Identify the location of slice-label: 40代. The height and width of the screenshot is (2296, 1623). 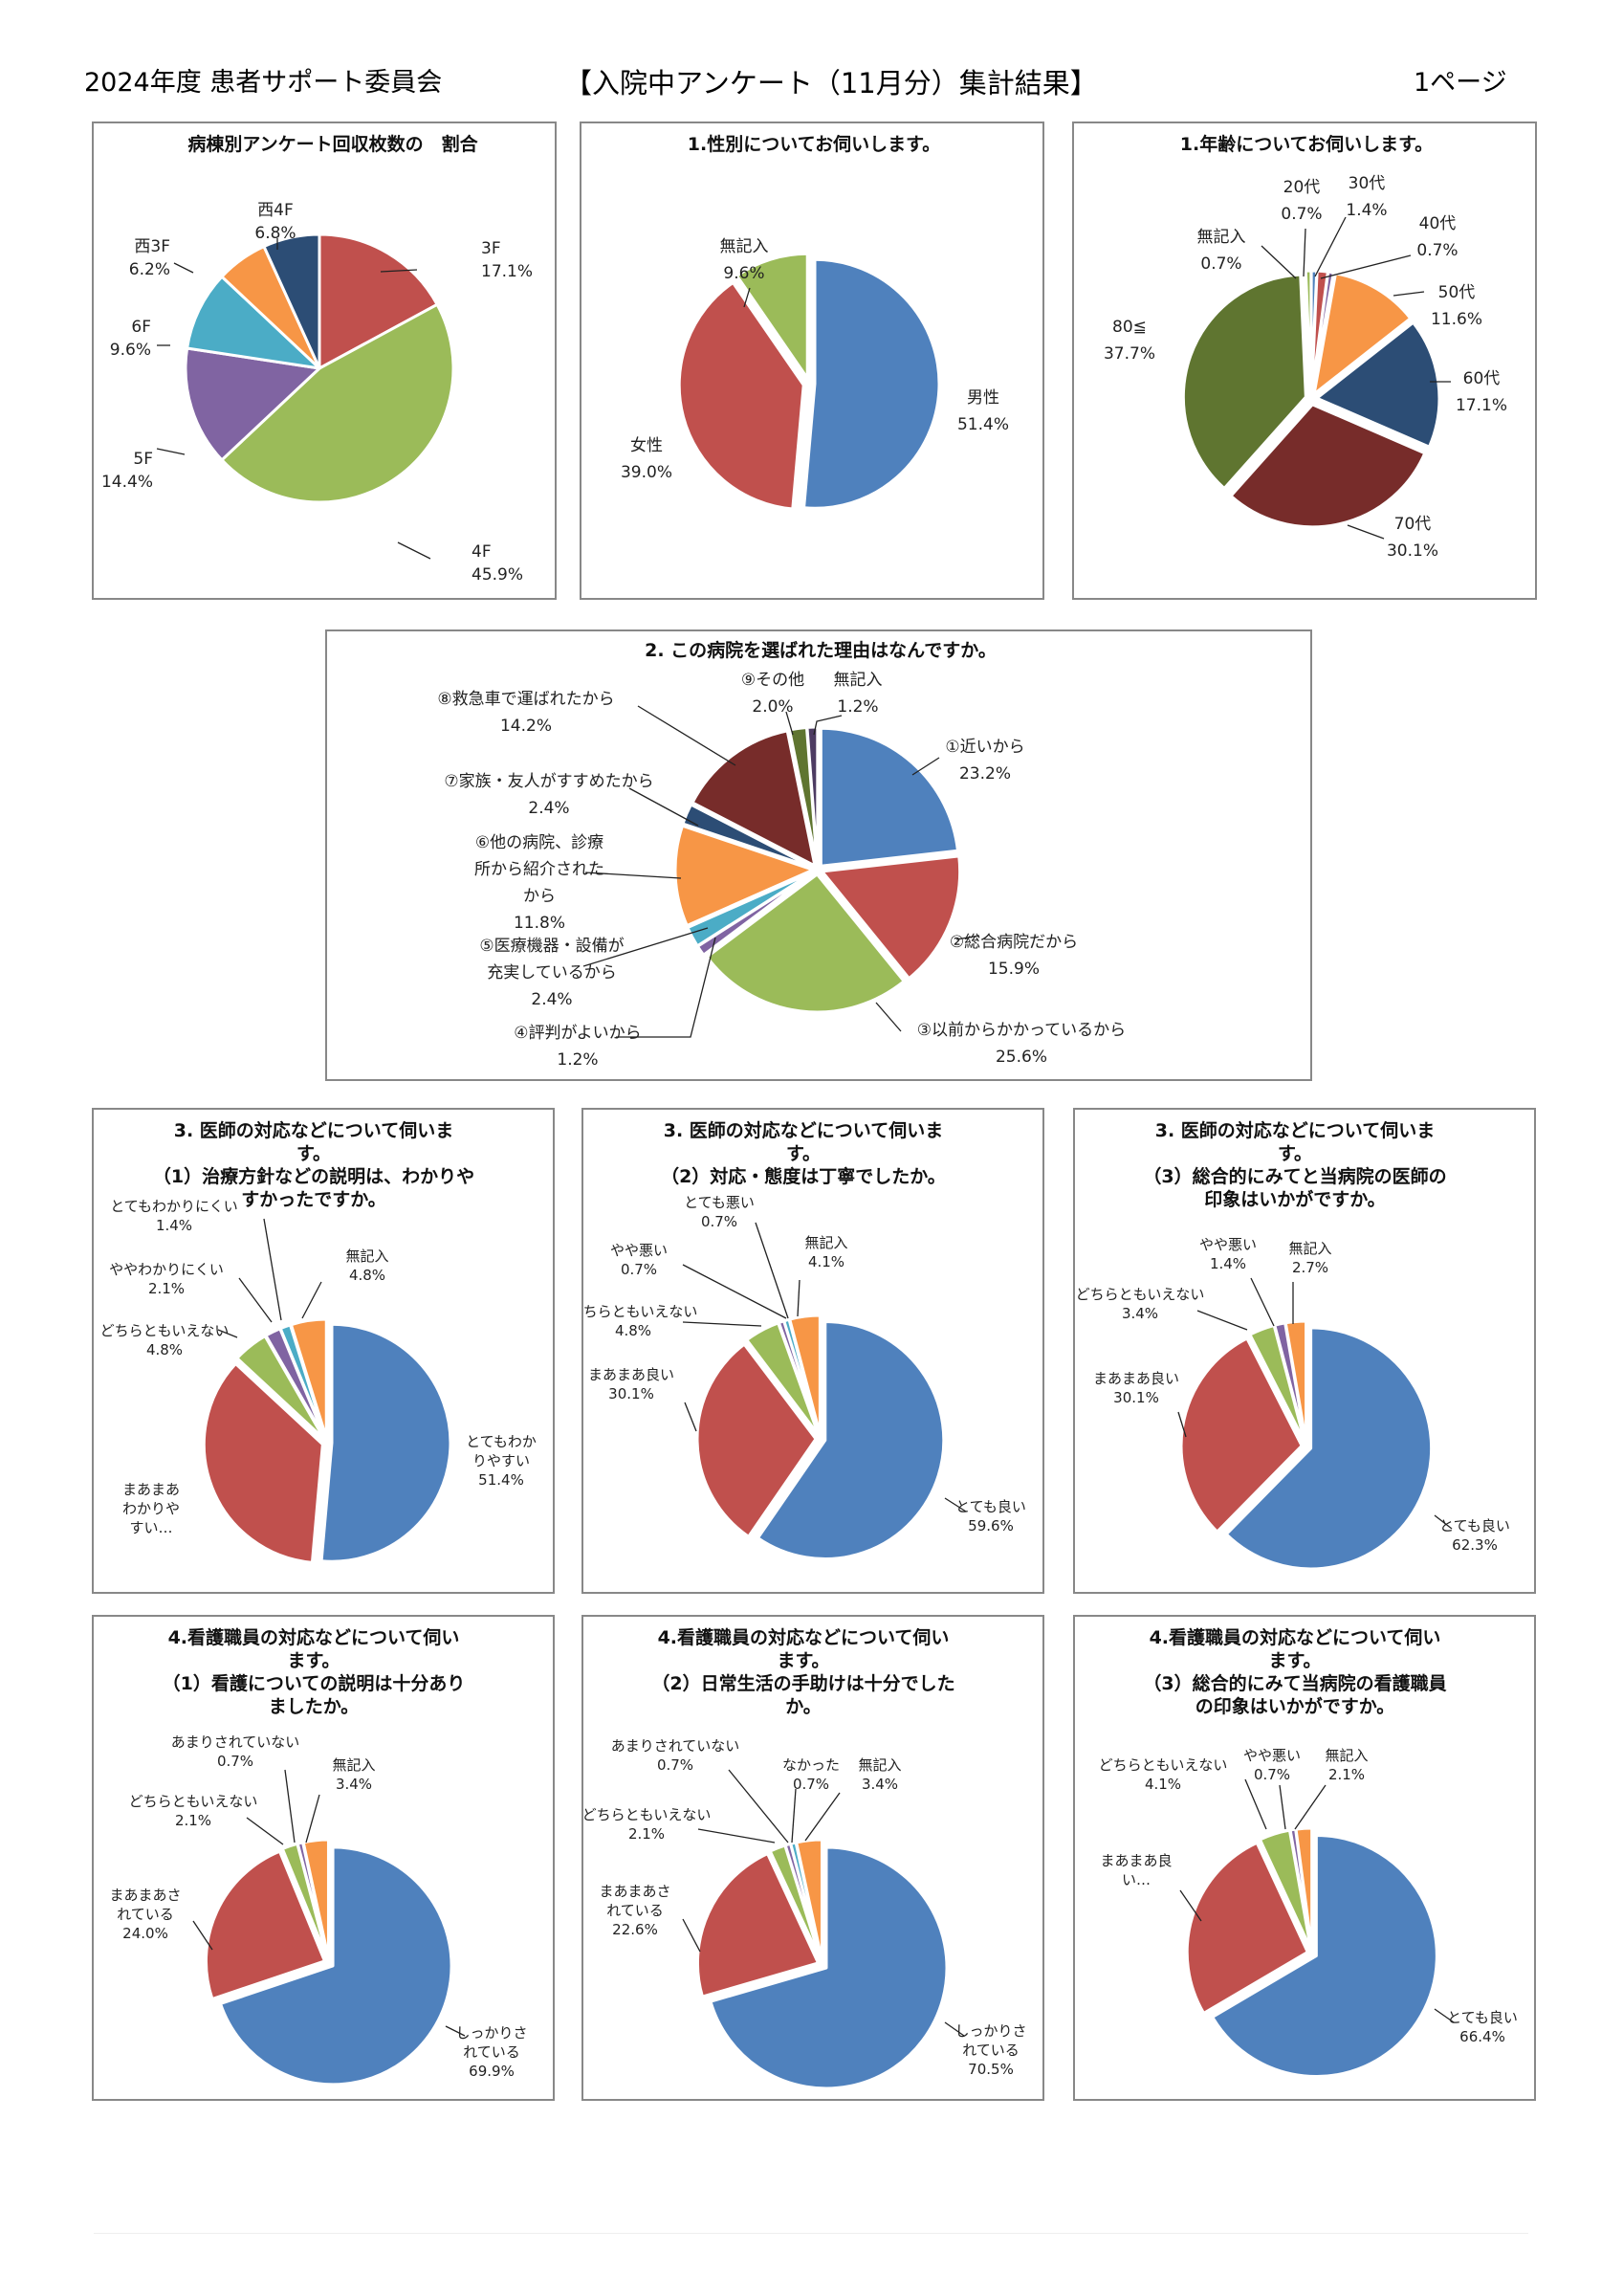
(1438, 223).